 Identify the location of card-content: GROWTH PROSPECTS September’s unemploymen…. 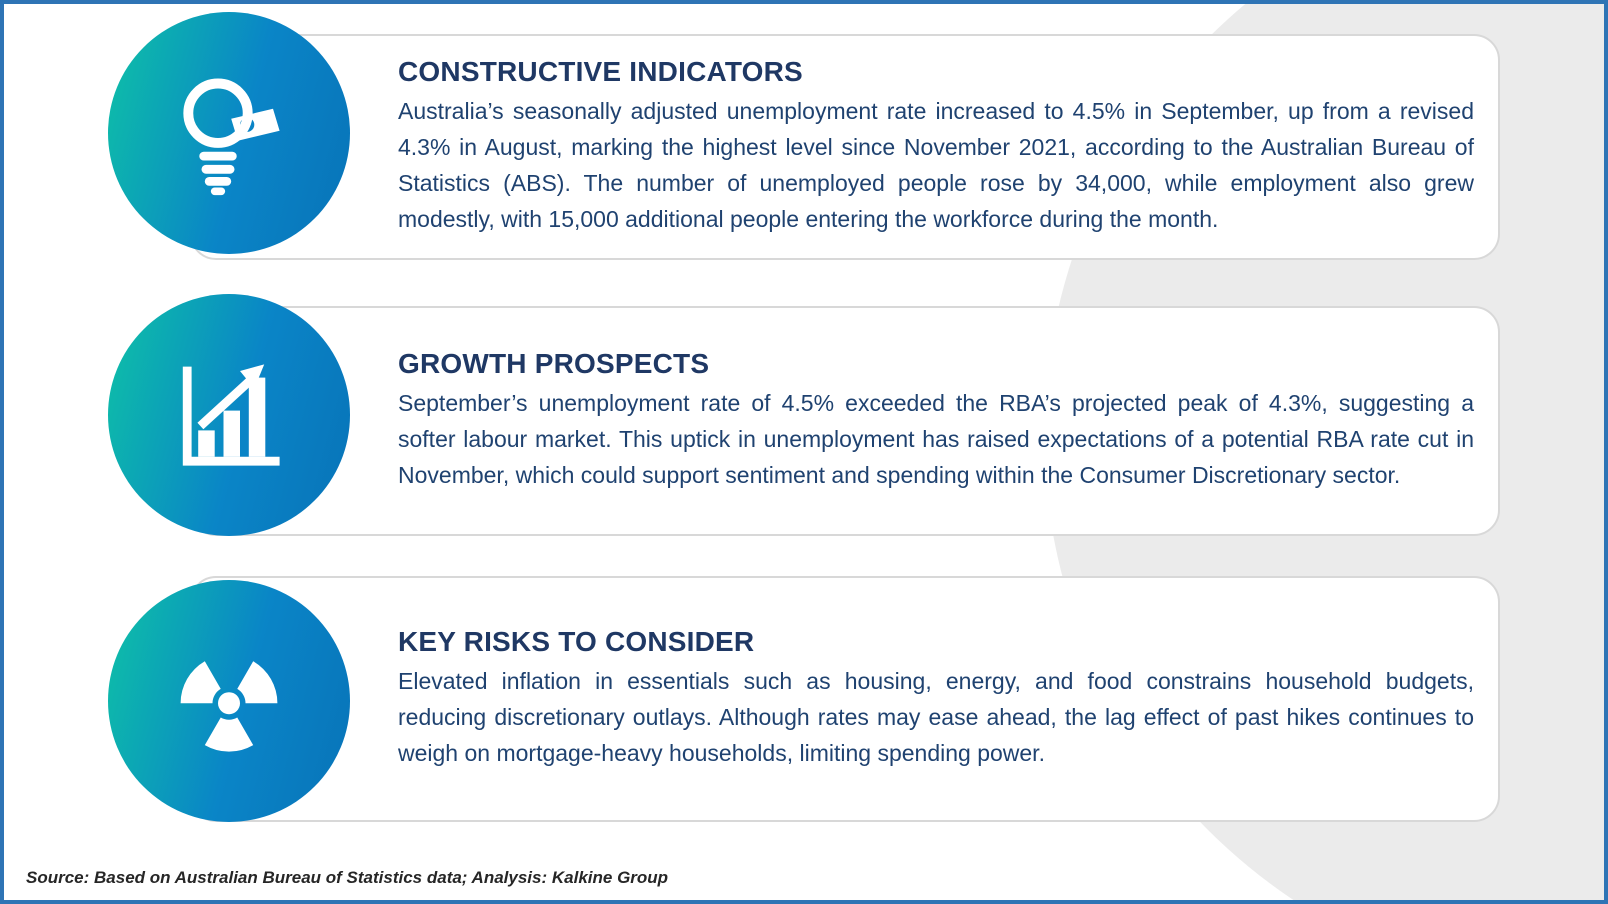
(948, 421).